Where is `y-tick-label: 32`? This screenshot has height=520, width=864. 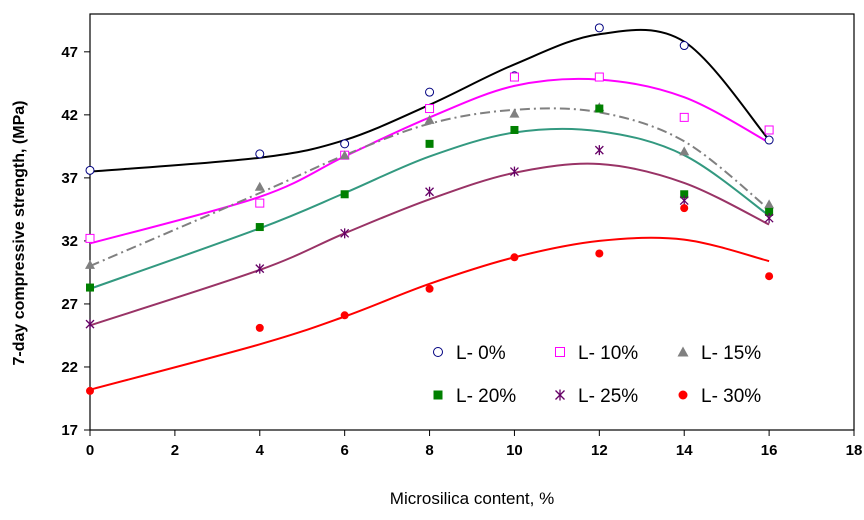 y-tick-label: 32 is located at coordinates (69, 241).